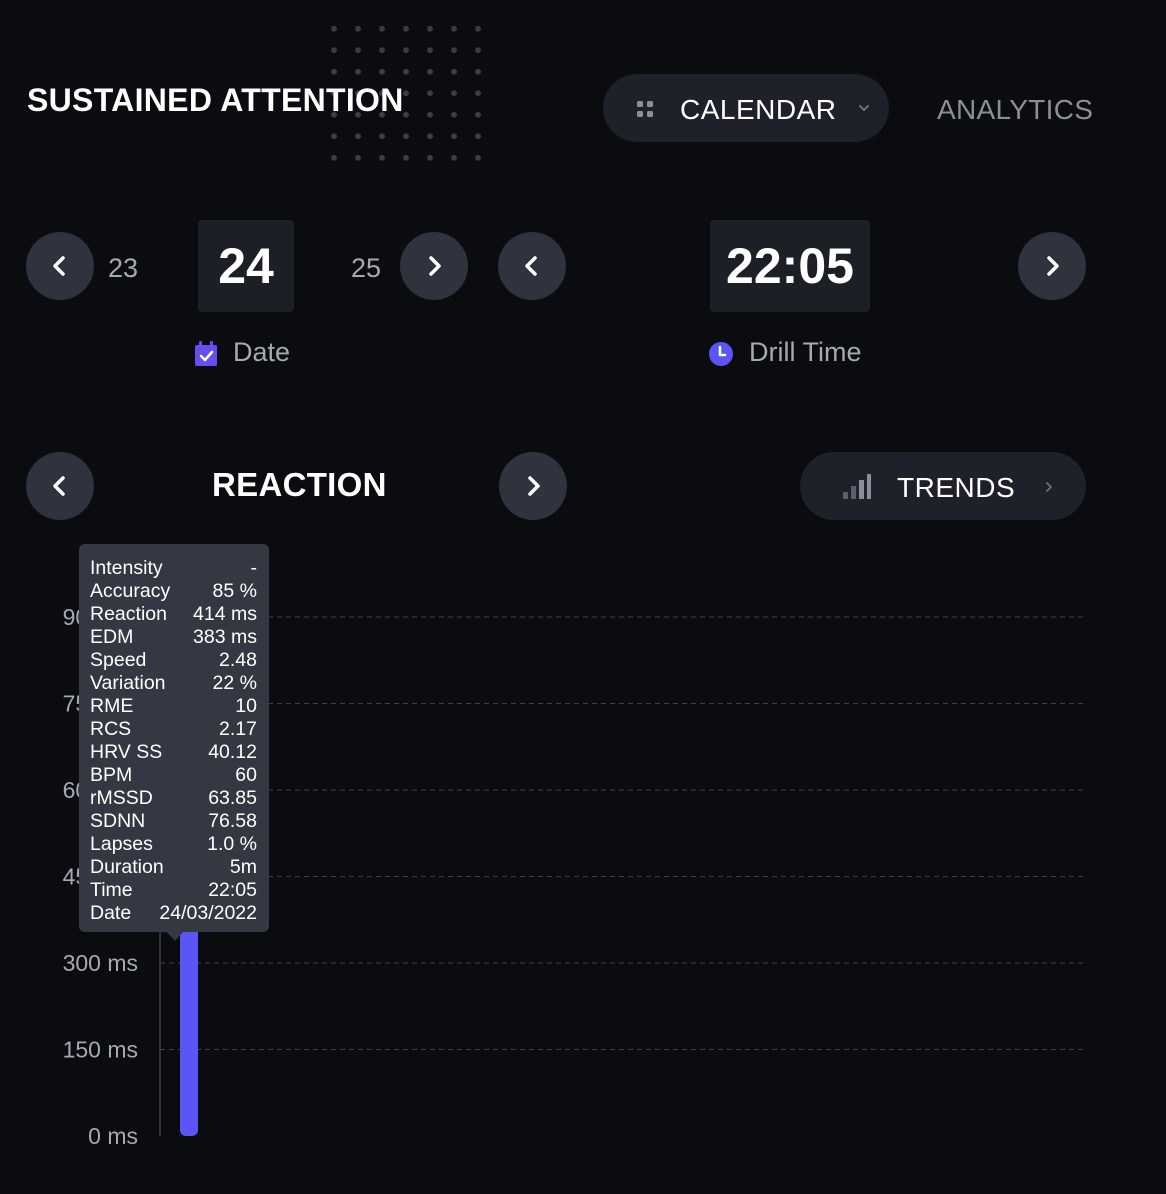  What do you see at coordinates (113, 1136) in the screenshot?
I see `y-tick-label: 0 ms` at bounding box center [113, 1136].